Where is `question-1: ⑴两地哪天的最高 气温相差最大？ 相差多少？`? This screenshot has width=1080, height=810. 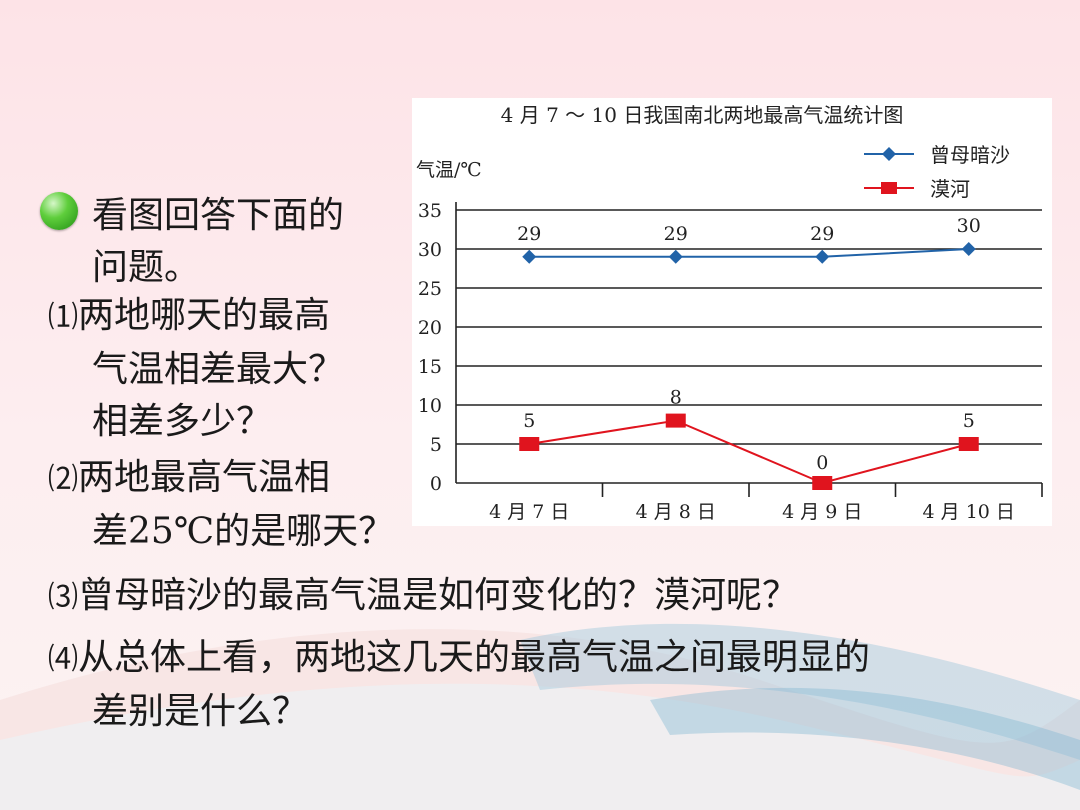
question-1: ⑴两地哪天的最高 气温相差最大？ 相差多少？ is located at coordinates (196, 369).